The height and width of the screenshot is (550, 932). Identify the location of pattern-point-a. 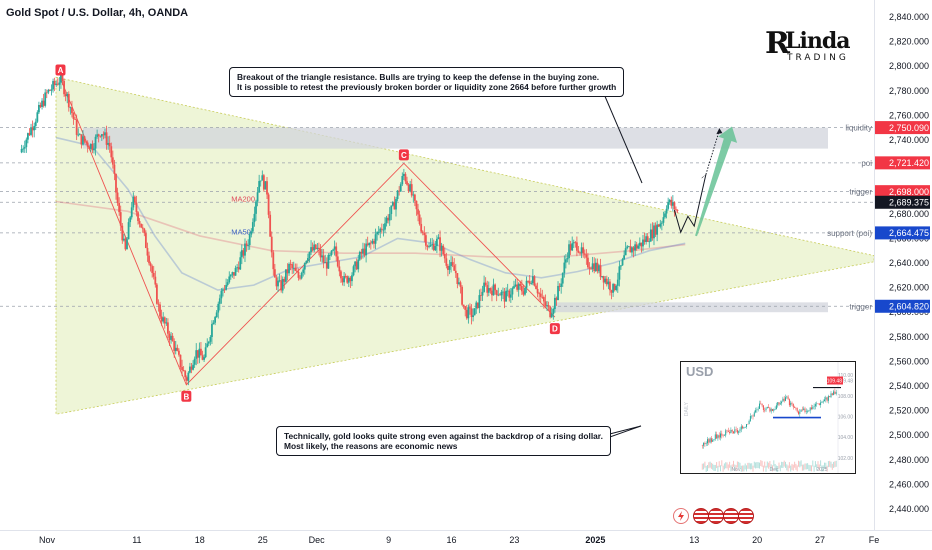
(60, 70).